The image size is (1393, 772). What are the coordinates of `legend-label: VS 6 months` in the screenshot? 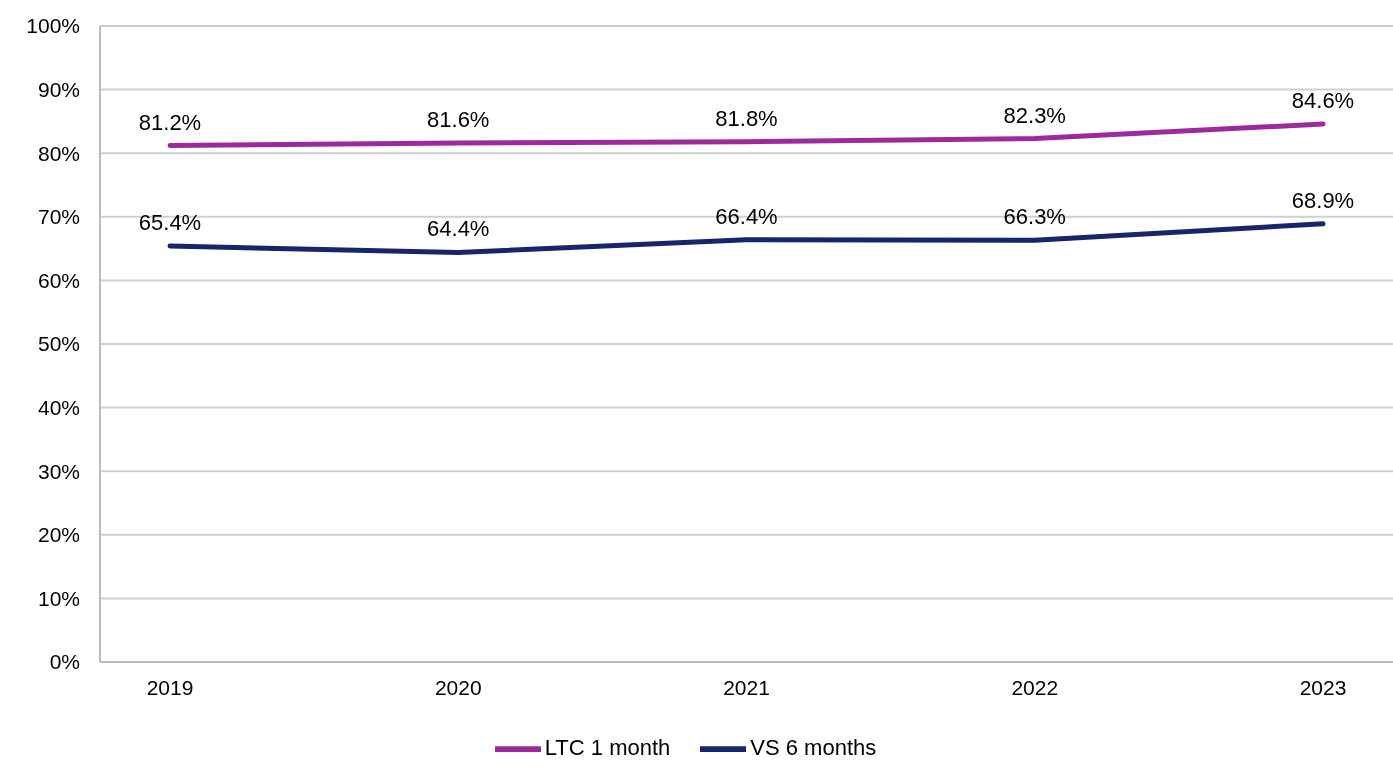 It's located at (813, 747).